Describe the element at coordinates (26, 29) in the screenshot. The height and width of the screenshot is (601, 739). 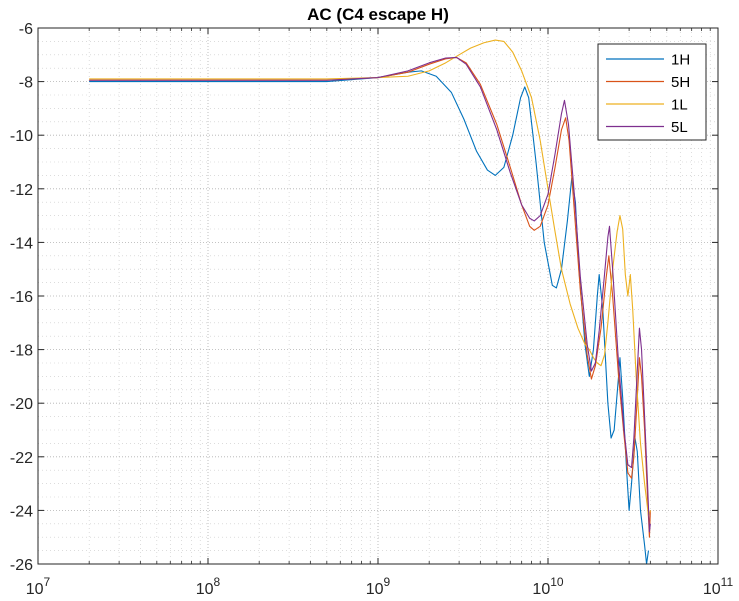
I see `y-tick-label: -6` at that location.